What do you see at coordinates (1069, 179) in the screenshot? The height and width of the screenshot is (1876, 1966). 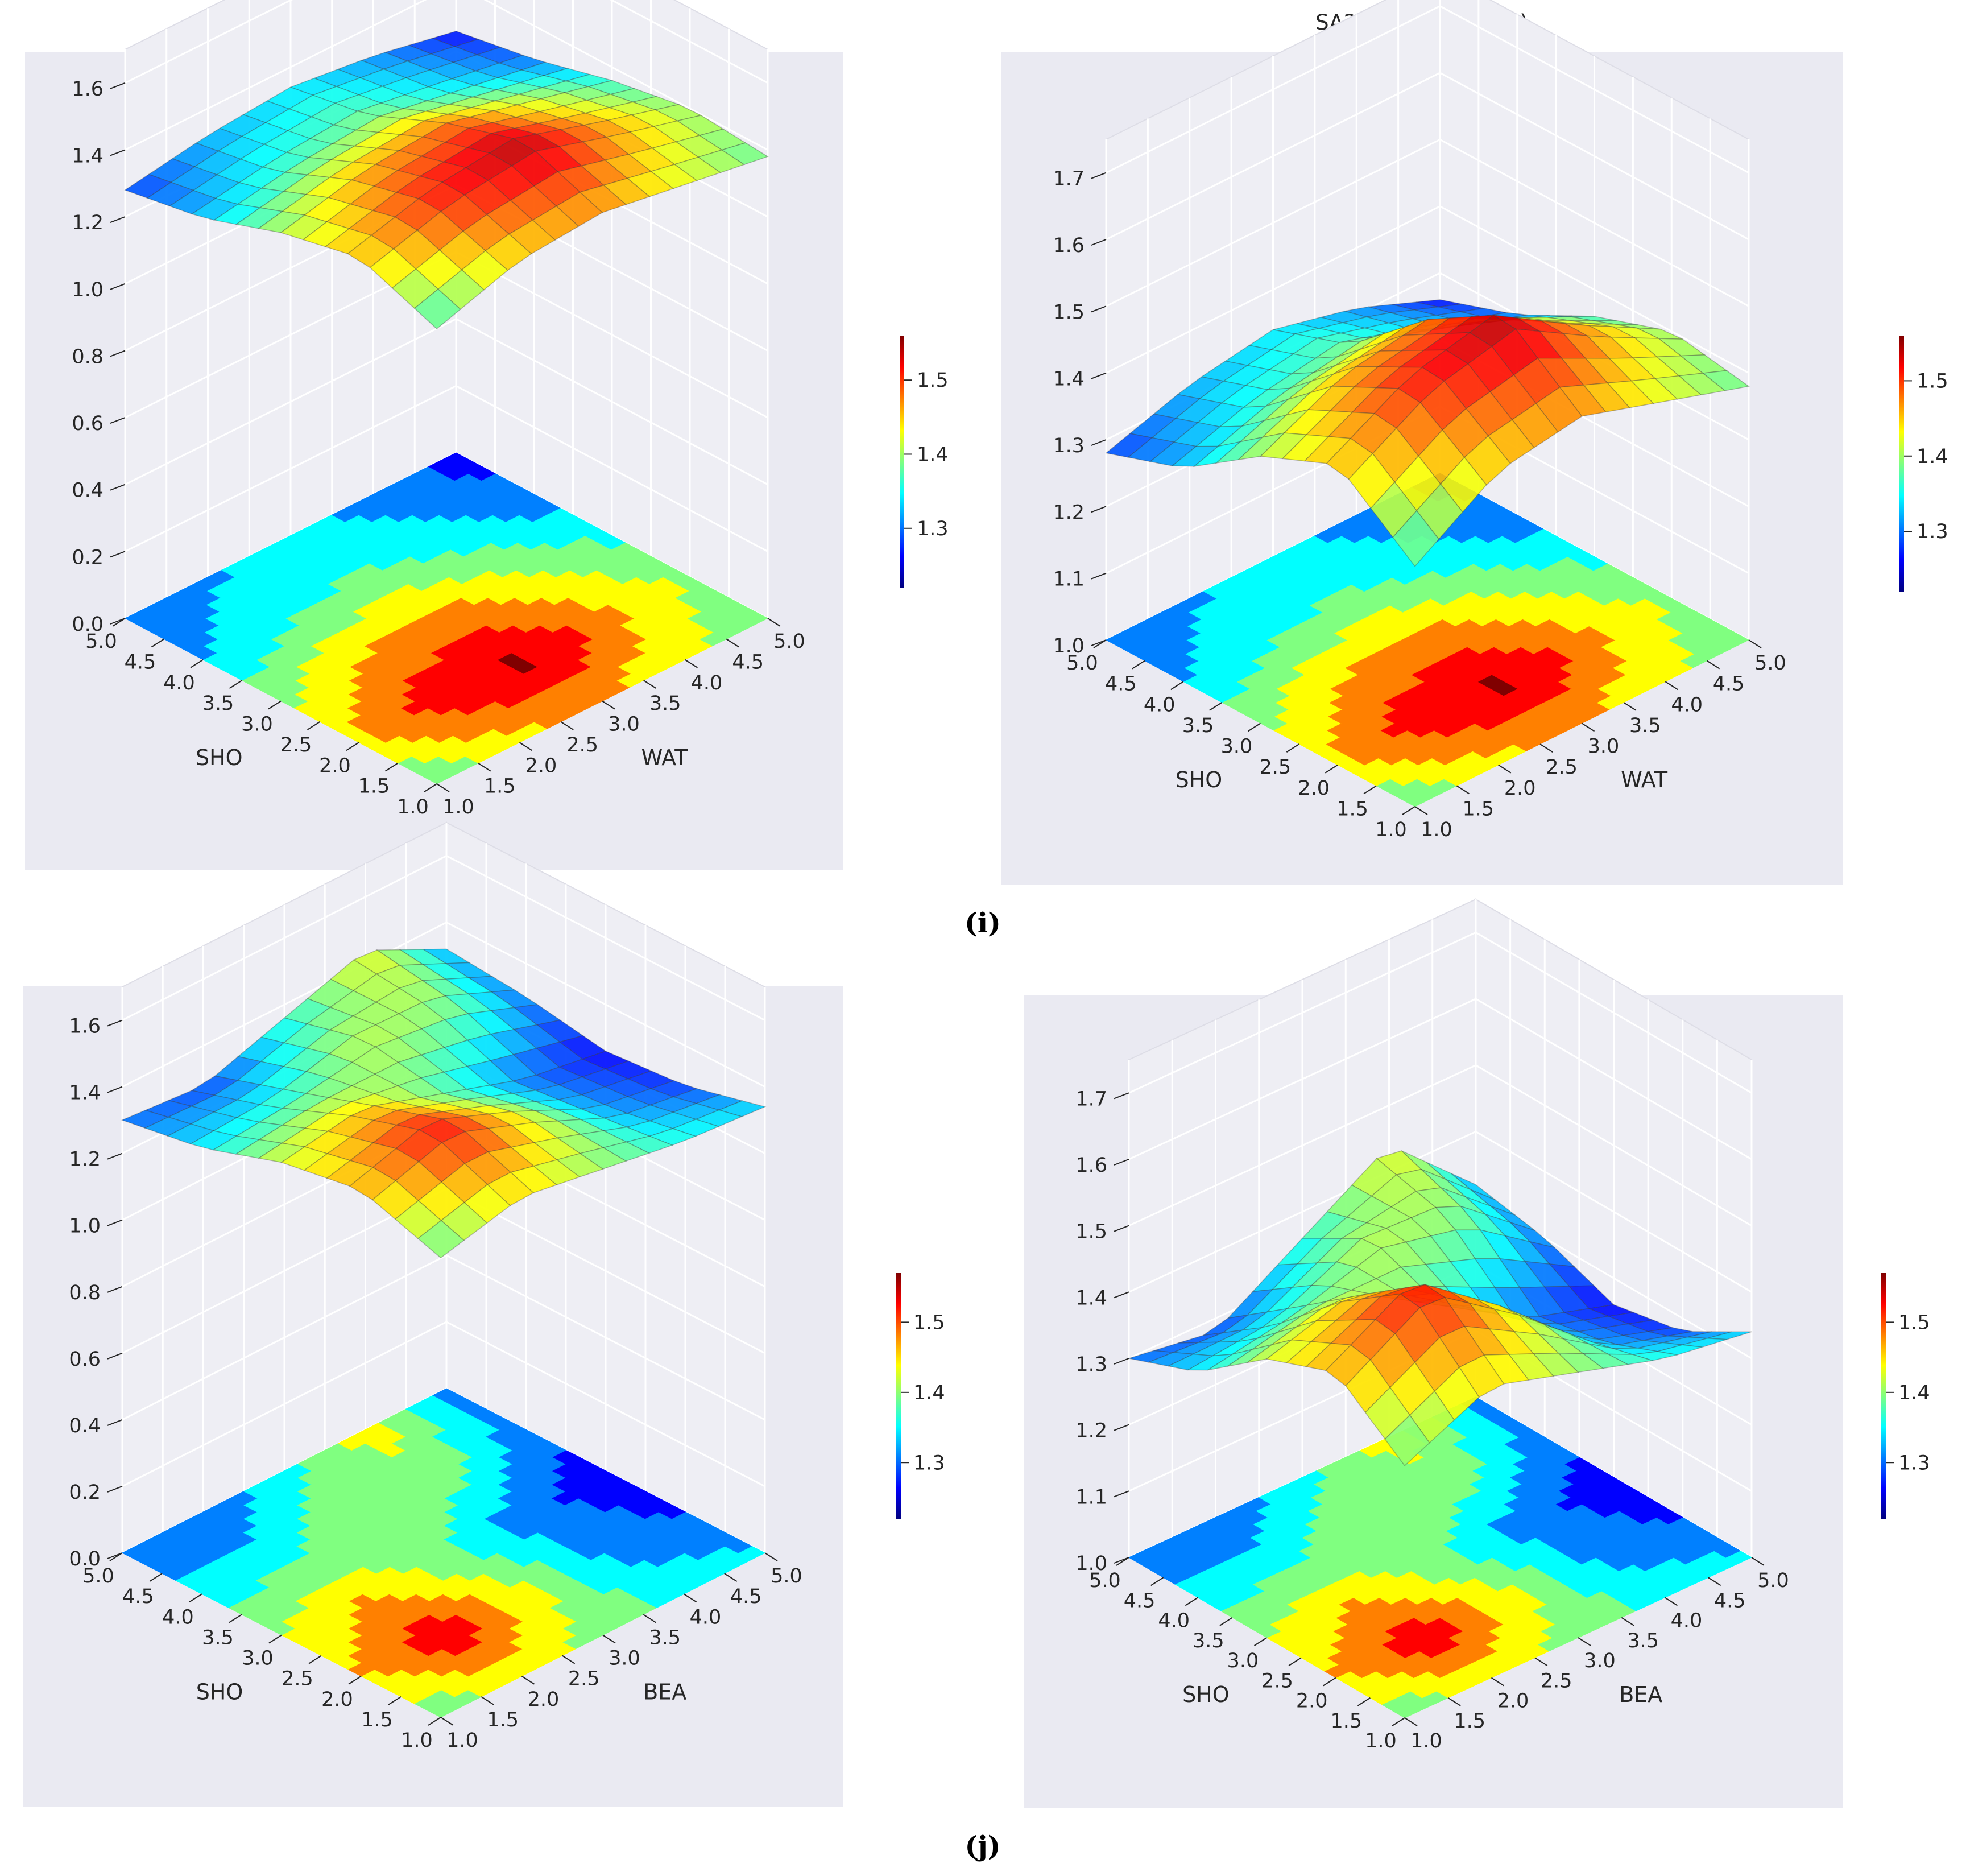 I see `z-tick-label: 1.7` at bounding box center [1069, 179].